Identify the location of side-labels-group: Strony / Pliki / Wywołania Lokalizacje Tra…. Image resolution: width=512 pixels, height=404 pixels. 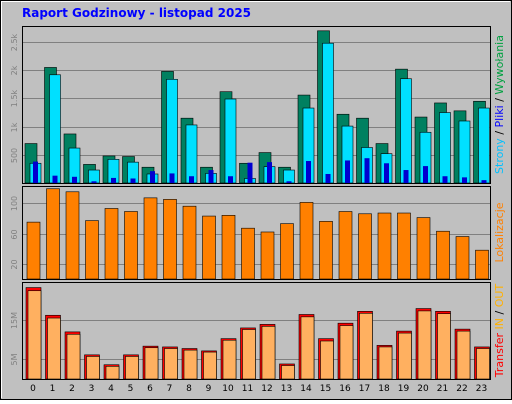
(499, 206).